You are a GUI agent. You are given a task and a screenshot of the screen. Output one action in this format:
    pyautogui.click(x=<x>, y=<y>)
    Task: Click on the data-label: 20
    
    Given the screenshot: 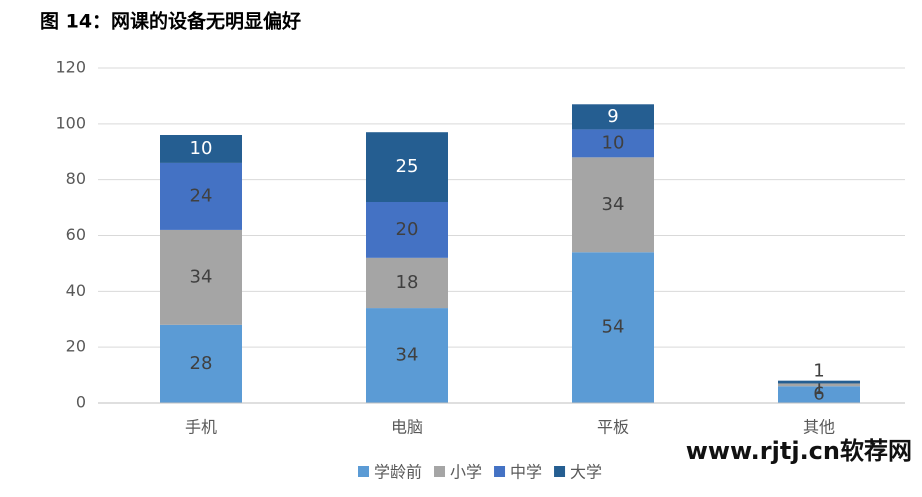 What is the action you would take?
    pyautogui.click(x=407, y=229)
    